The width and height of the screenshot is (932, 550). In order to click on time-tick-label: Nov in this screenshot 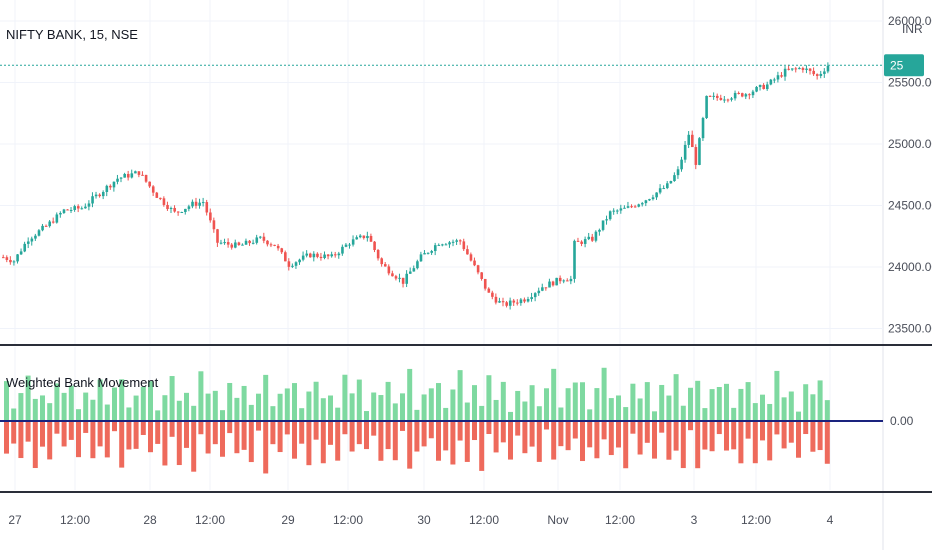, I will do `click(557, 520)`.